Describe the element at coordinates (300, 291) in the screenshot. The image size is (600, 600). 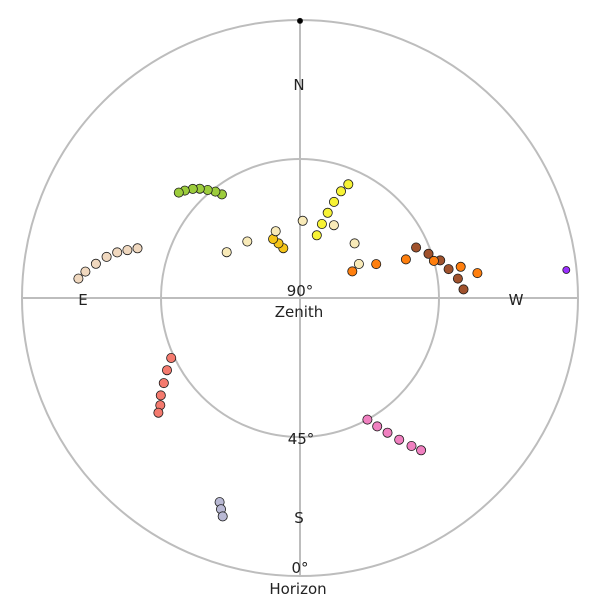
I see `zenith-value-label: 90°` at that location.